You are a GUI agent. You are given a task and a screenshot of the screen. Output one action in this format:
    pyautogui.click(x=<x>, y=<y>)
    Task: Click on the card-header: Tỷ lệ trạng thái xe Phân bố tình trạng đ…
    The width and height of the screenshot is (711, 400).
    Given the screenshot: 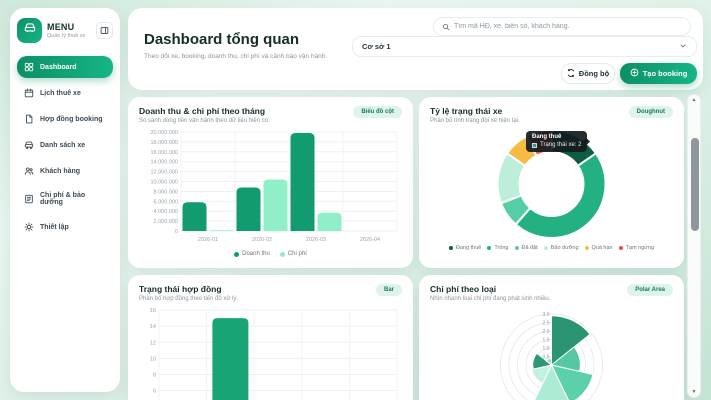 What is the action you would take?
    pyautogui.click(x=551, y=115)
    